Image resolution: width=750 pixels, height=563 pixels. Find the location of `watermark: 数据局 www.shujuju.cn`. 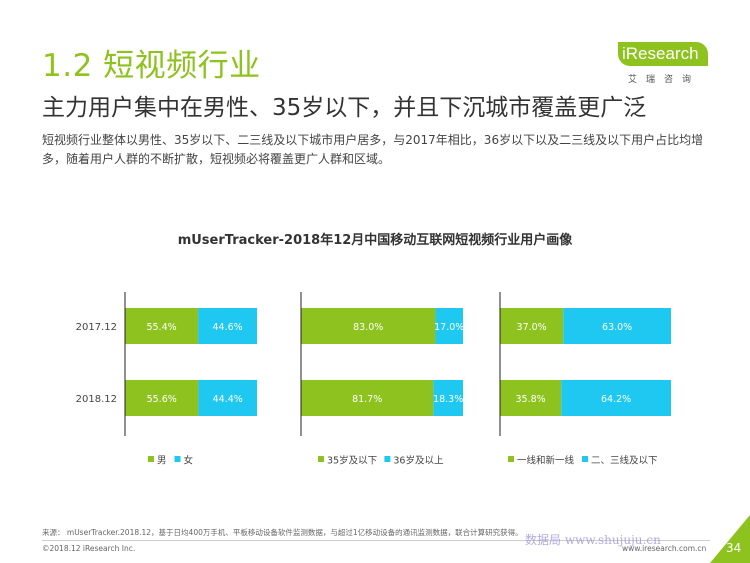

watermark: 数据局 www.shujuju.cn is located at coordinates (593, 540).